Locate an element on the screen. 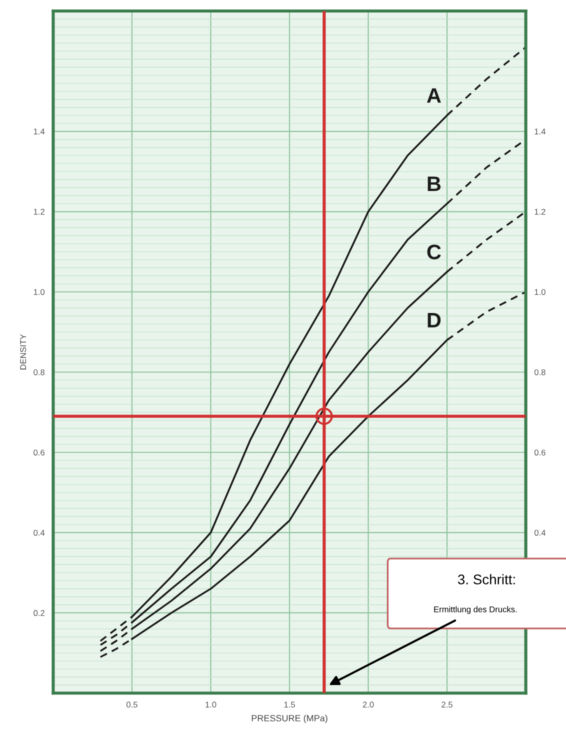  annotation: Ermittlung des Drucks. is located at coordinates (475, 610).